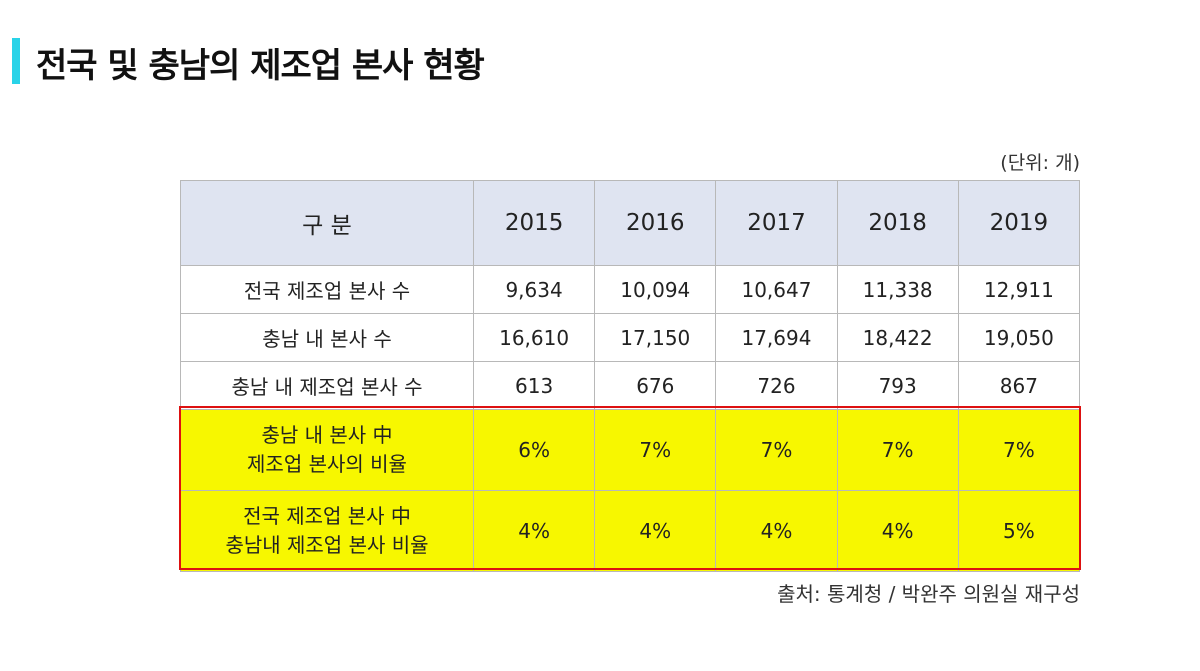 This screenshot has width=1200, height=671. What do you see at coordinates (534, 289) in the screenshot?
I see `table-cell: 9,634` at bounding box center [534, 289].